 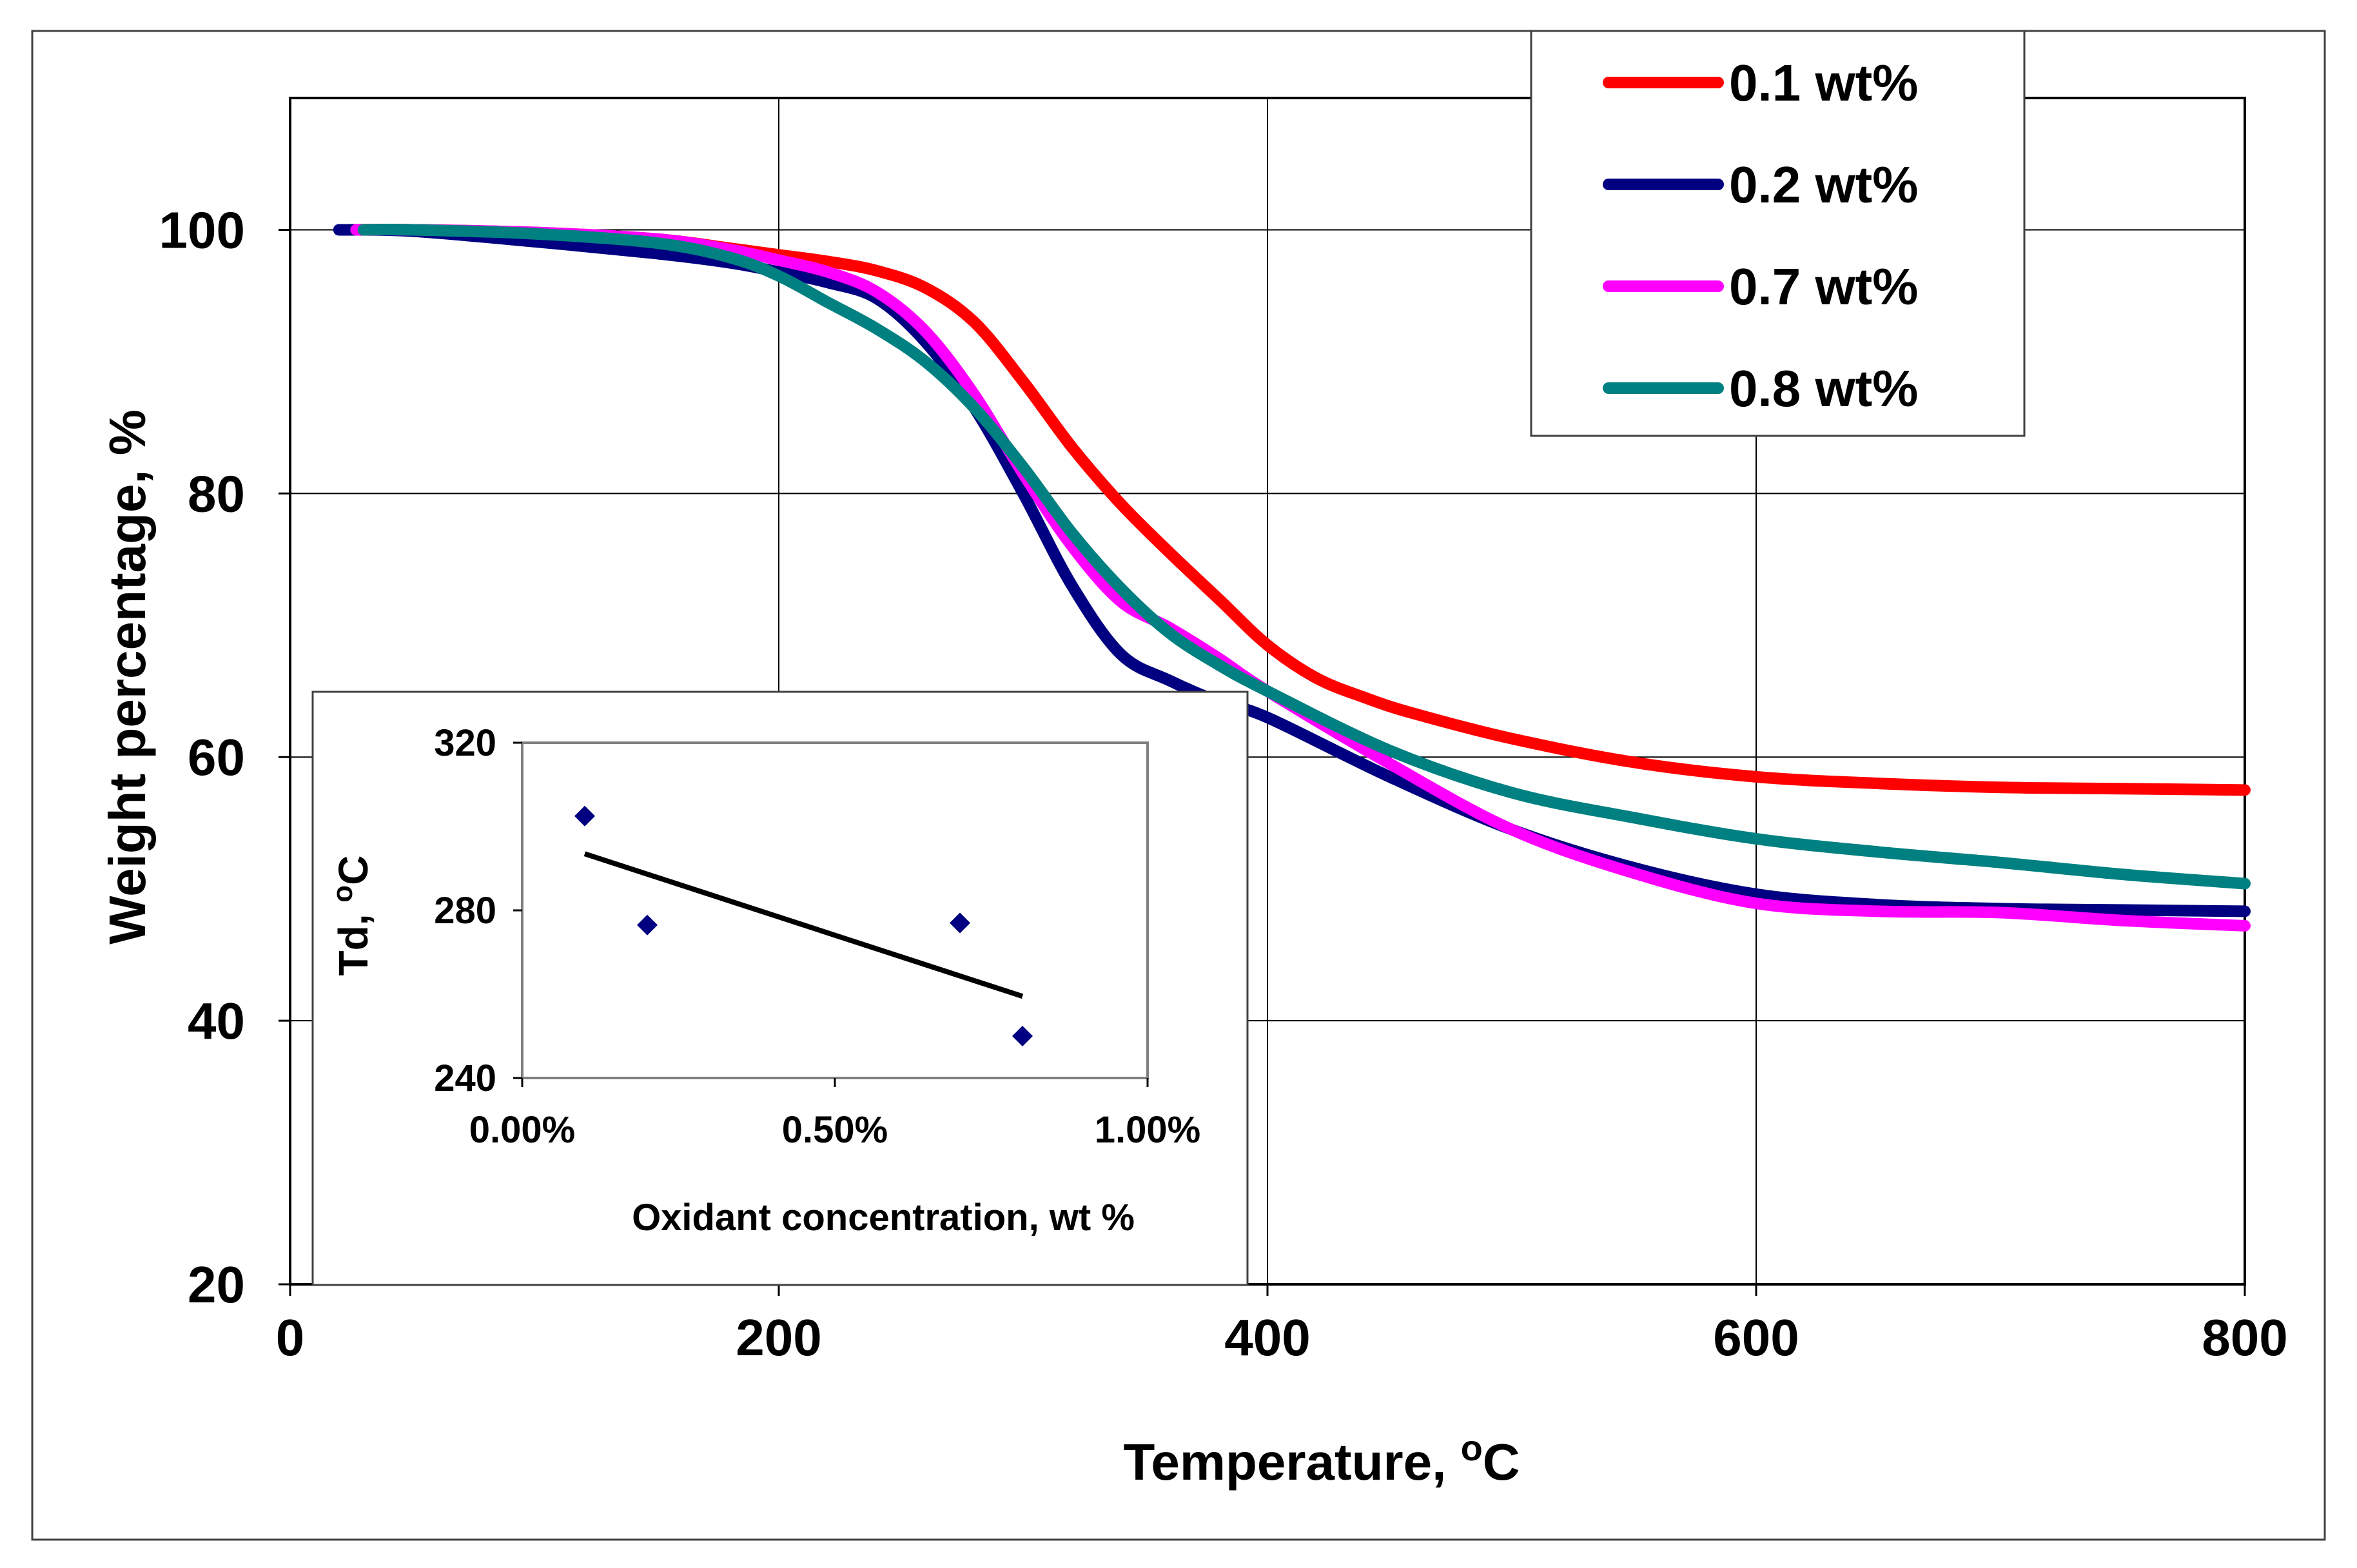 I want to click on inset-x-tick-label: 0.50%, so click(x=835, y=1130).